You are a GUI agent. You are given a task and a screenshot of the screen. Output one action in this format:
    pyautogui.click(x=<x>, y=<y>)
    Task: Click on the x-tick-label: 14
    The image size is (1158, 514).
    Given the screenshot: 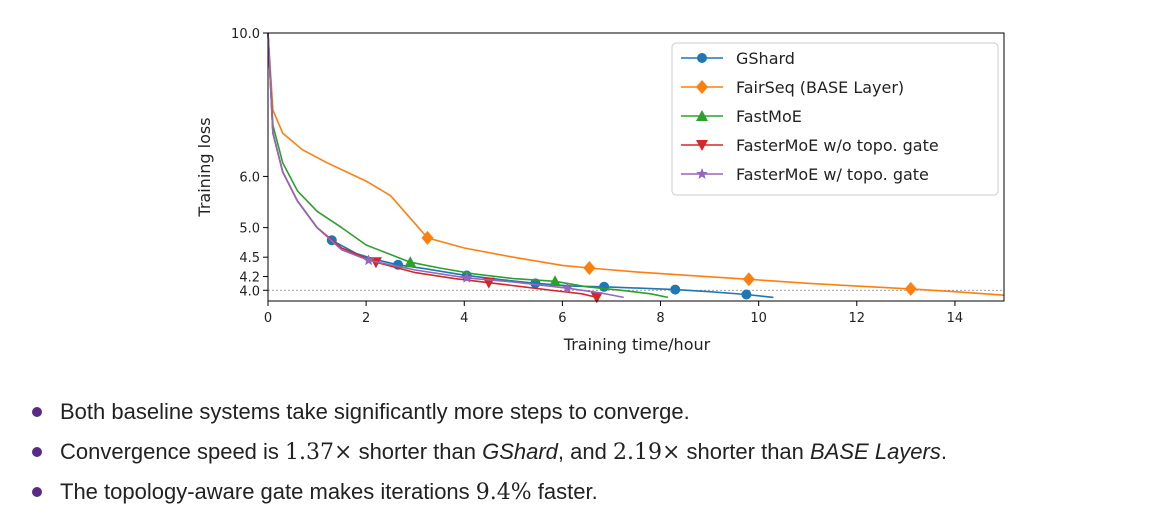 What is the action you would take?
    pyautogui.click(x=955, y=318)
    